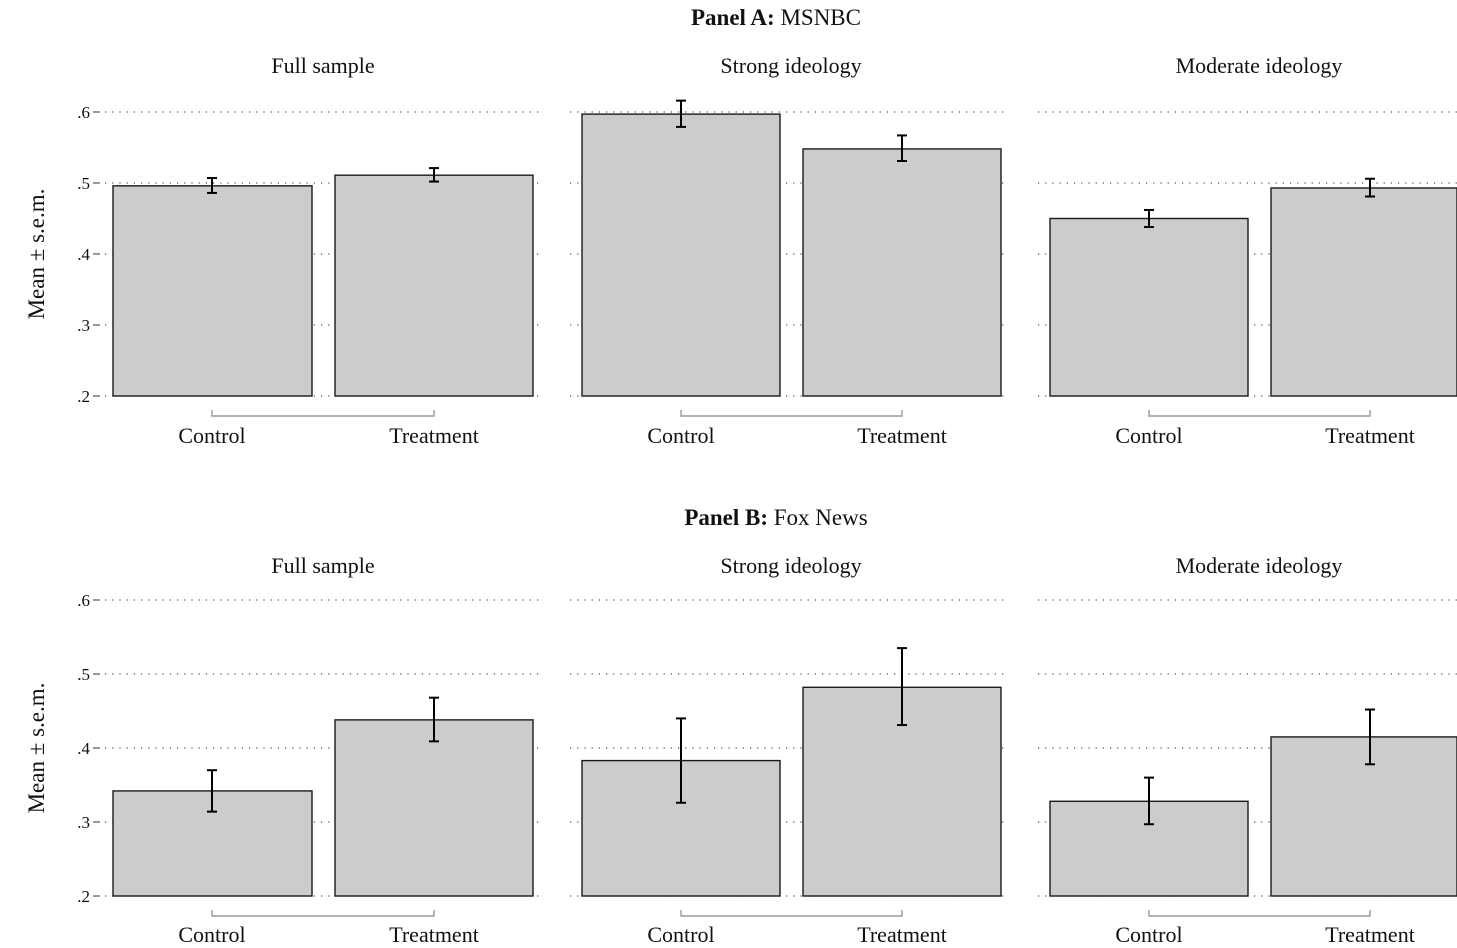 The width and height of the screenshot is (1457, 948). I want to click on panel-title: Panel A: MSNBC, so click(776, 17).